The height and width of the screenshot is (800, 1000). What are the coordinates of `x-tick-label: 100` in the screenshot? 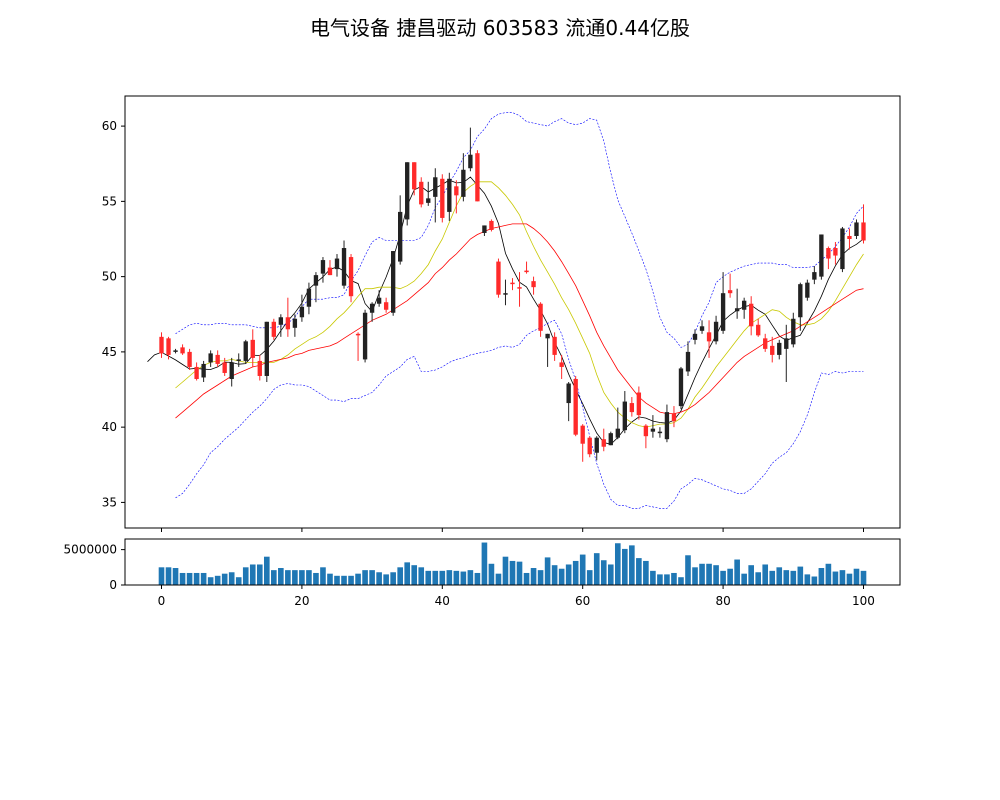 It's located at (863, 601).